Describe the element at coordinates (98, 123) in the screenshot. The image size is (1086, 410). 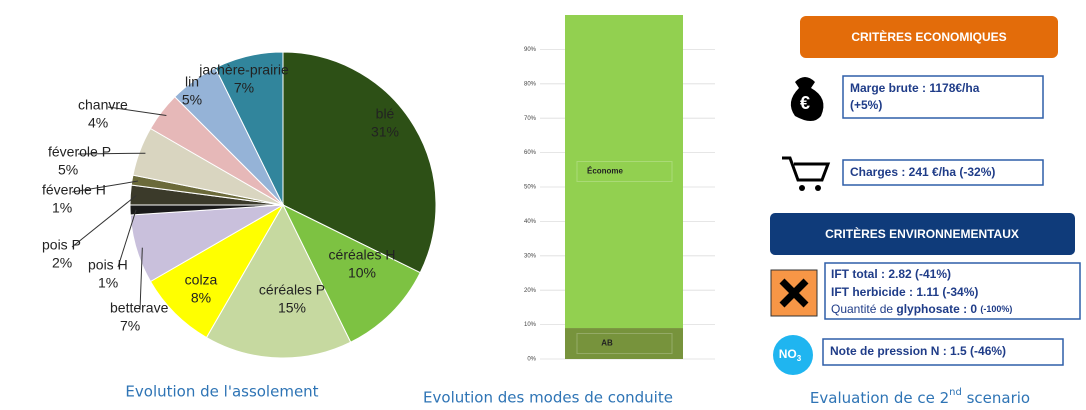
I see `slice-value: 4%` at that location.